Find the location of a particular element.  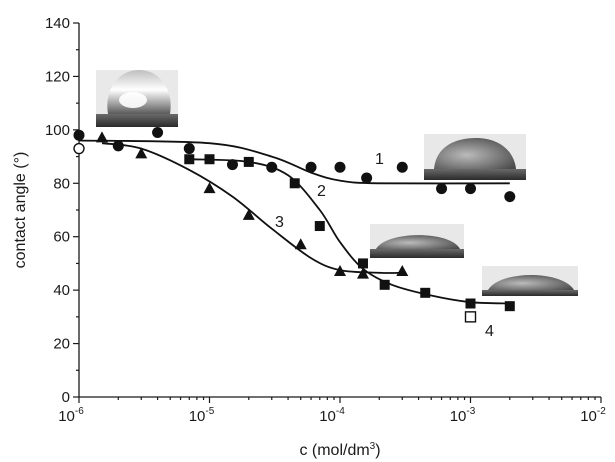

curve-label-3: 3 is located at coordinates (279, 222).